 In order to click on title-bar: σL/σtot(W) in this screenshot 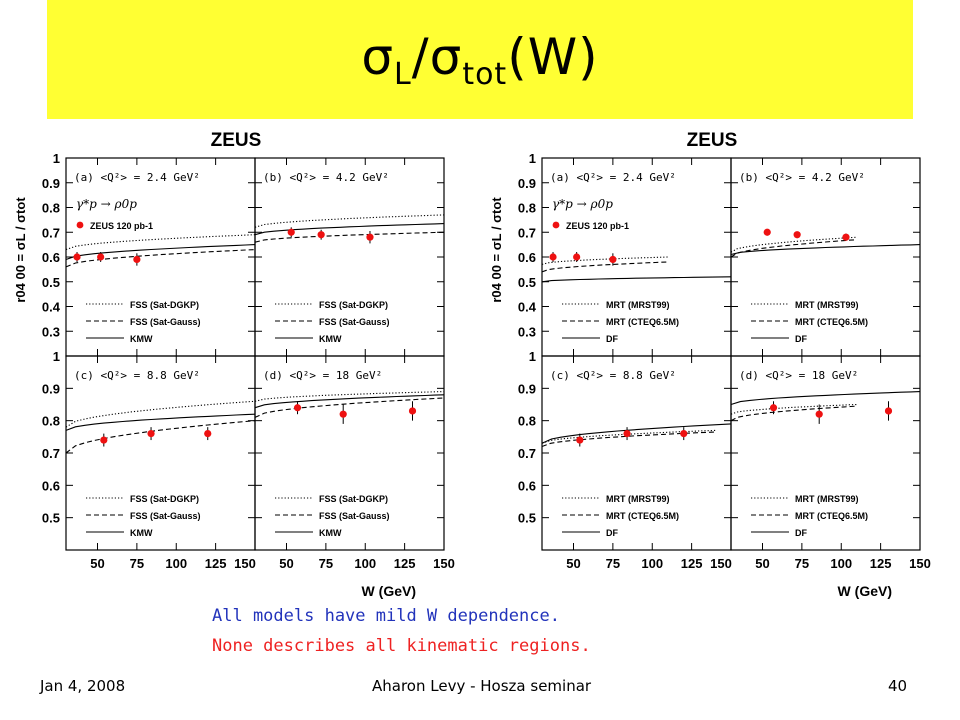, I will do `click(480, 59)`.